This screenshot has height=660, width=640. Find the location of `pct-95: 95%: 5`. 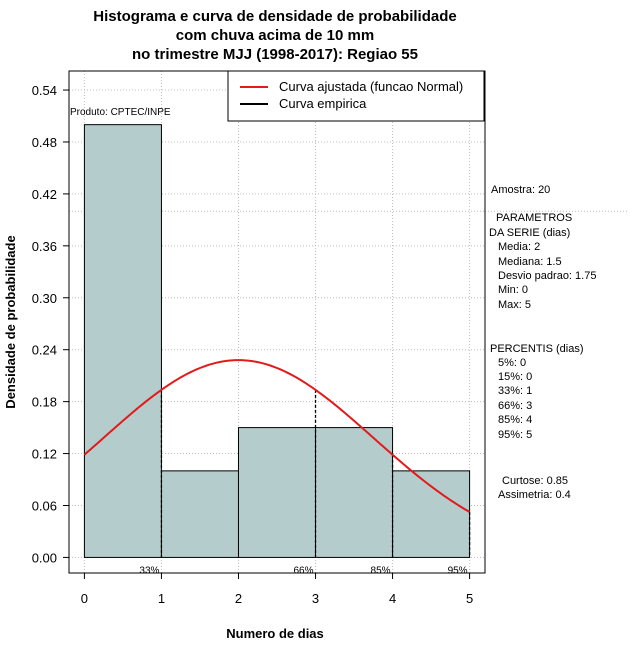

pct-95: 95%: 5 is located at coordinates (515, 435).